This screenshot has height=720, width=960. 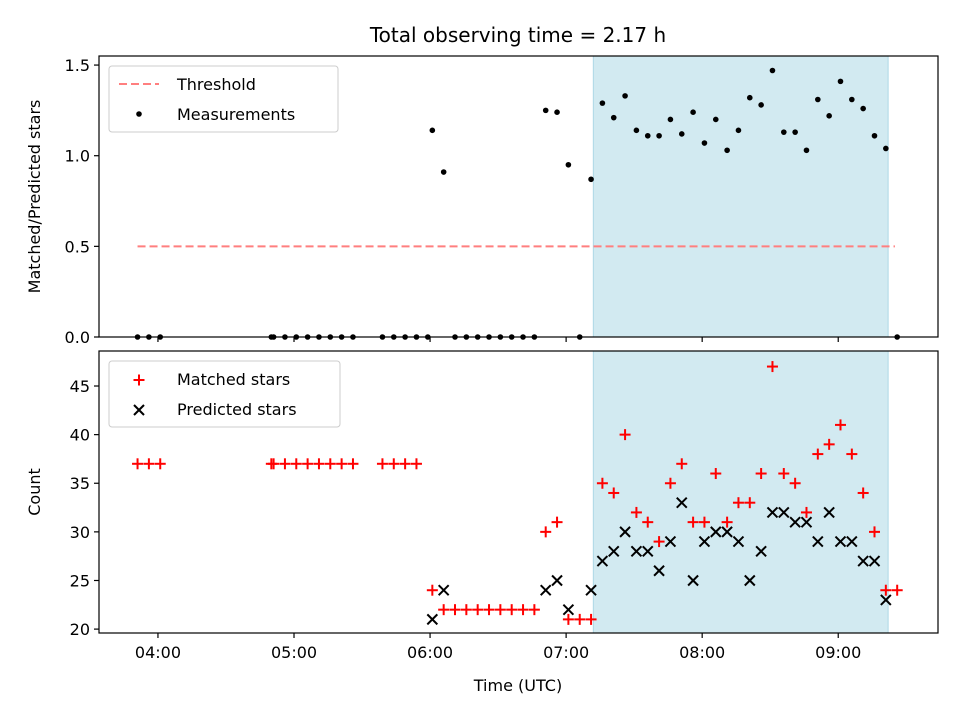 What do you see at coordinates (34, 197) in the screenshot?
I see `top-y-axis-label: Matched/Predicted stars` at bounding box center [34, 197].